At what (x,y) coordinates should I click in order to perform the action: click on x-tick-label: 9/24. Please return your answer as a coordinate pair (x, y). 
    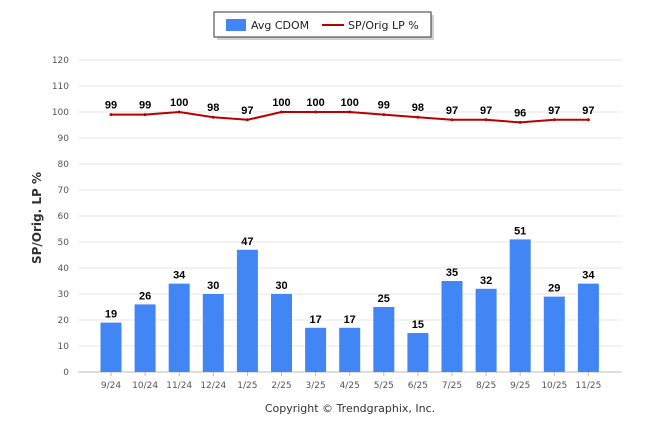
    Looking at the image, I should click on (111, 386).